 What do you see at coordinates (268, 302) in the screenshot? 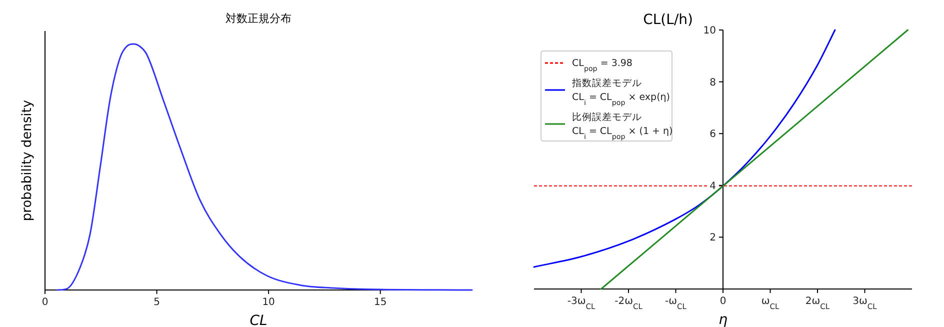
I see `x-tick-label: 10` at bounding box center [268, 302].